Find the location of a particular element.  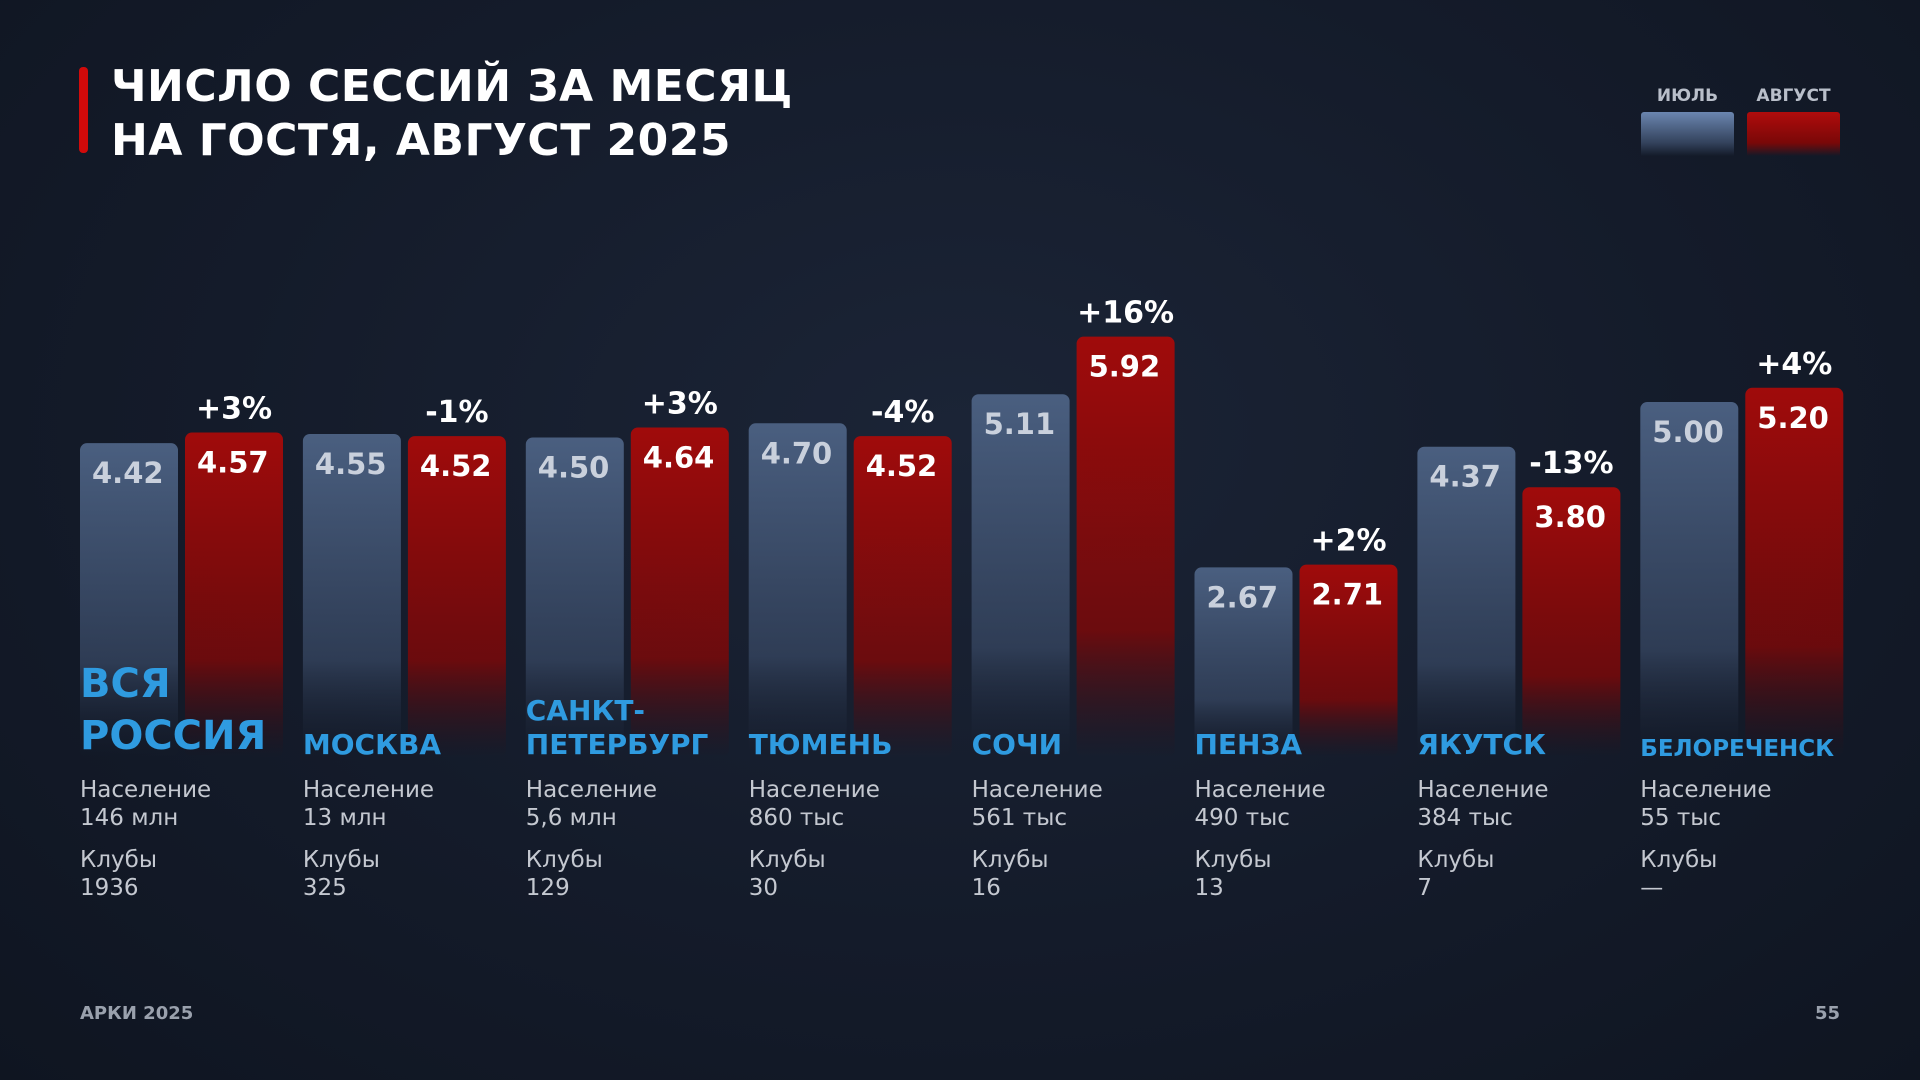

city-name: МОСКВА is located at coordinates (372, 745).